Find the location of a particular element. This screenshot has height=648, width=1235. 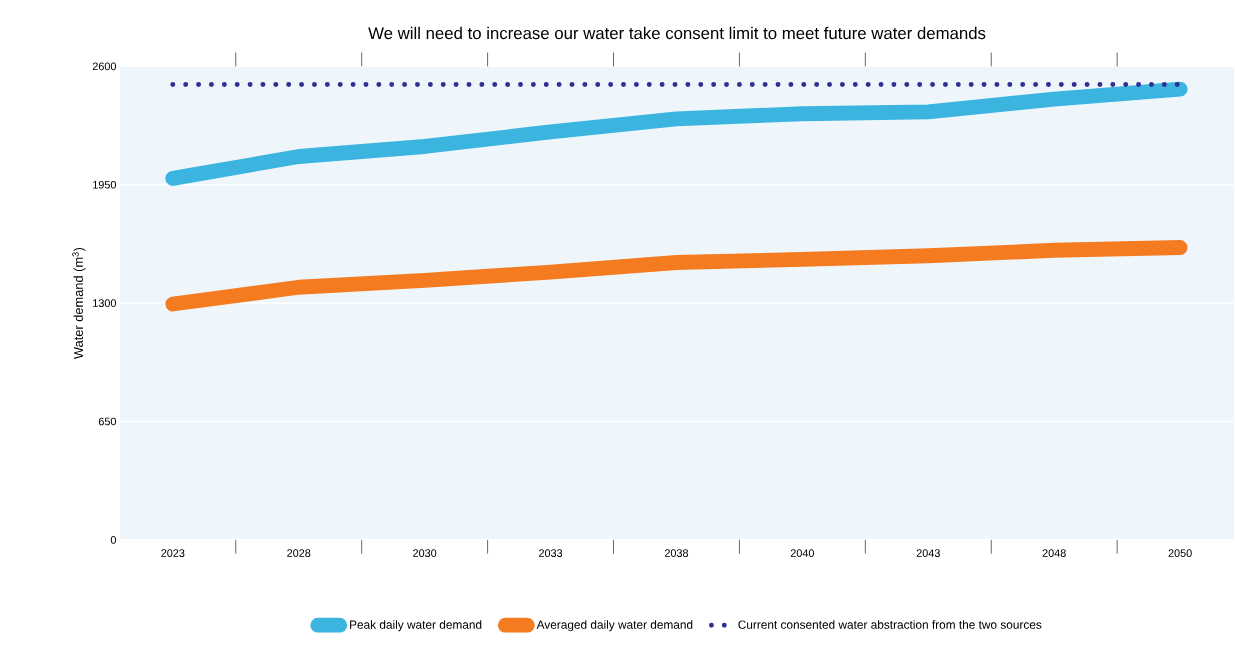

x-tick-label: 2023 is located at coordinates (173, 553).